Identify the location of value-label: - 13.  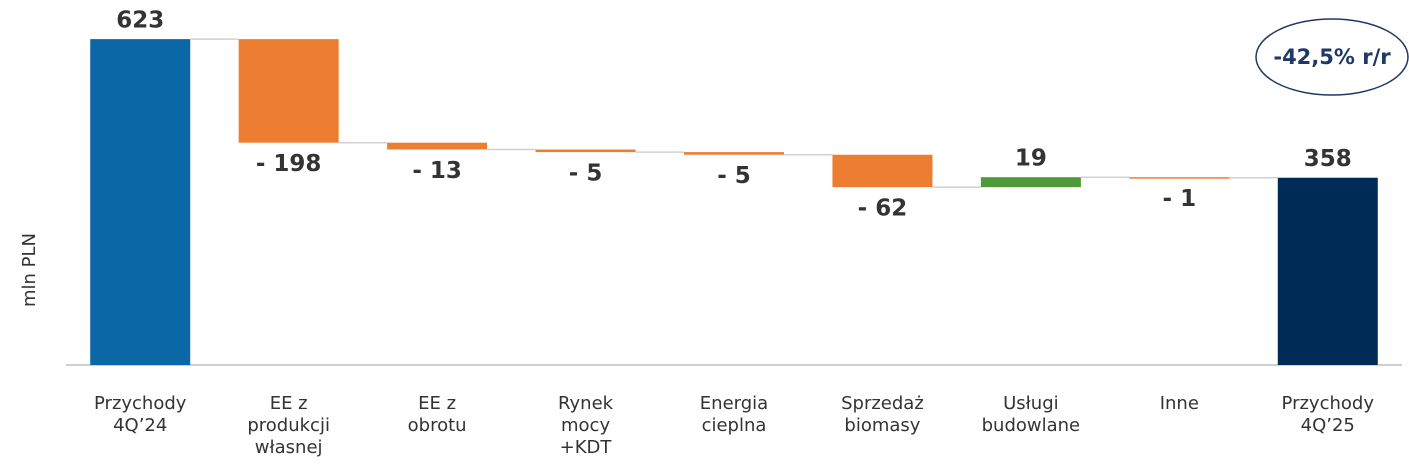
(437, 171).